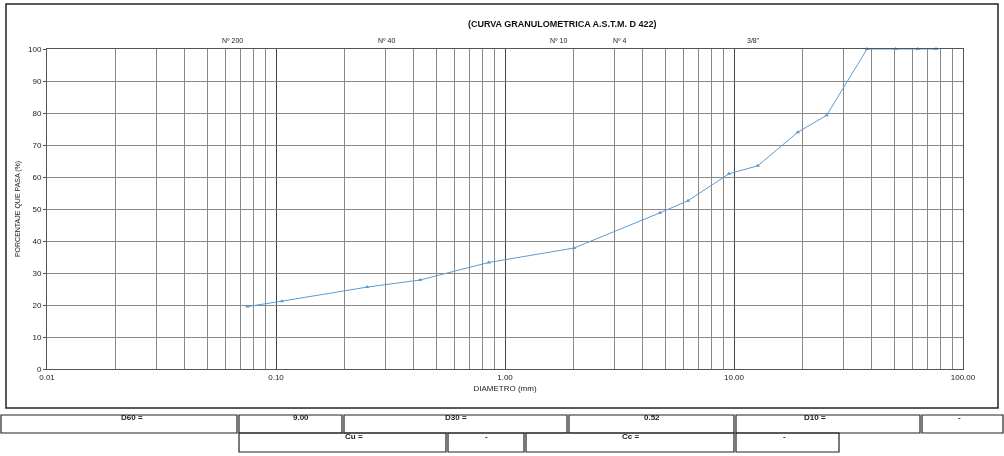 This screenshot has width=1004, height=456. I want to click on y-tick-label: 100, so click(35, 49).